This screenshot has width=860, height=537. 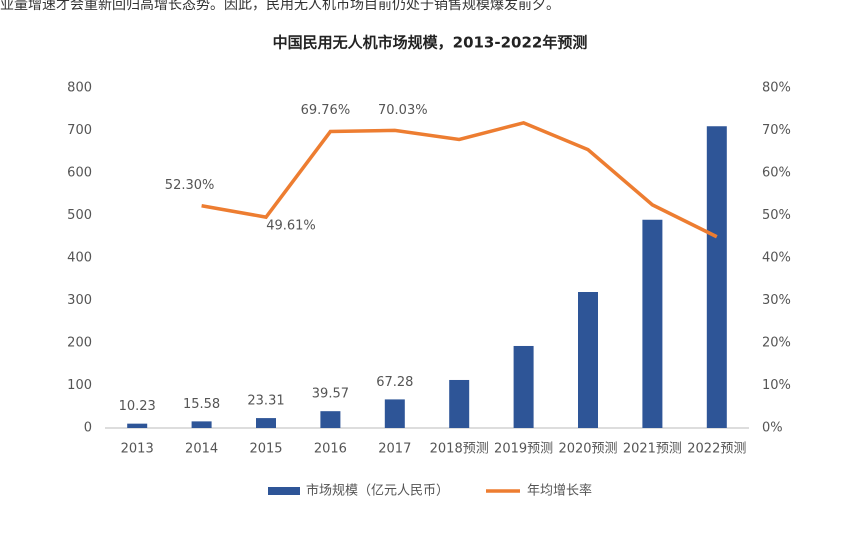 What do you see at coordinates (201, 404) in the screenshot?
I see `data-label: 15.58` at bounding box center [201, 404].